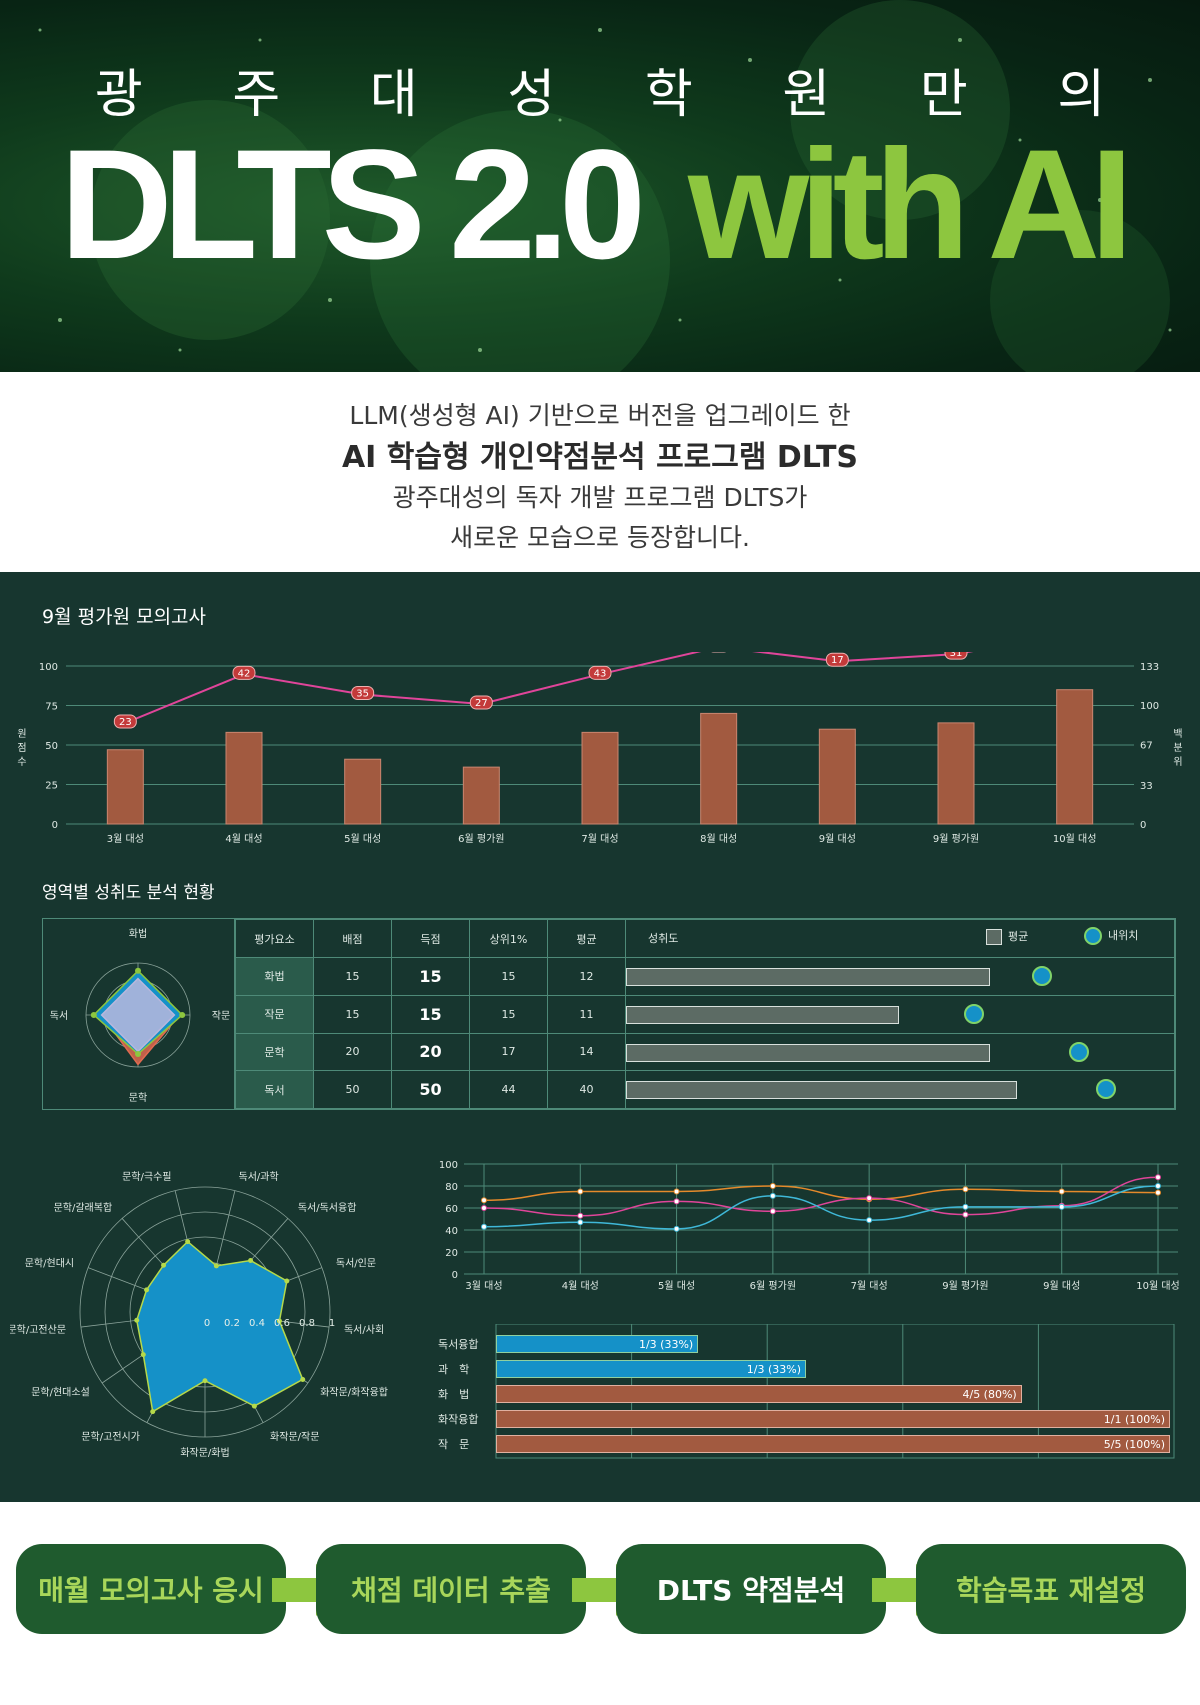  I want to click on hbar-bar: 4/5 (80%), so click(759, 1394).